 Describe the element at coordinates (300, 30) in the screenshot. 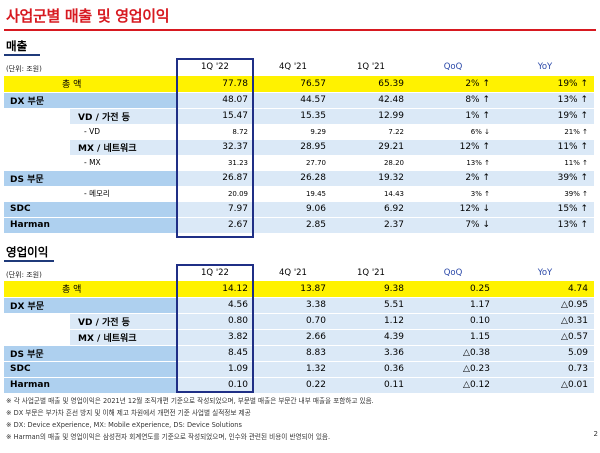

I see `title-underline` at that location.